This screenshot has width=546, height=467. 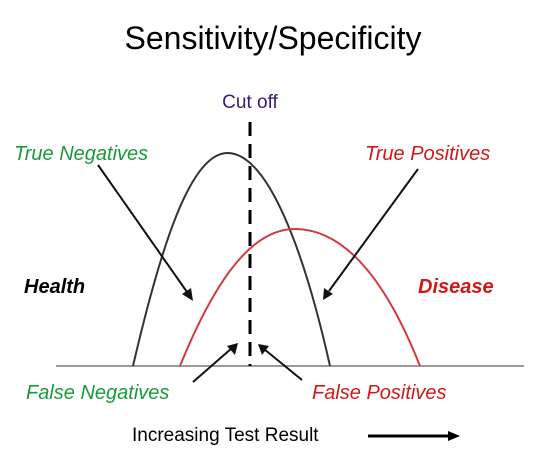 What do you see at coordinates (215, 363) in the screenshot?
I see `false-negatives-arrow` at bounding box center [215, 363].